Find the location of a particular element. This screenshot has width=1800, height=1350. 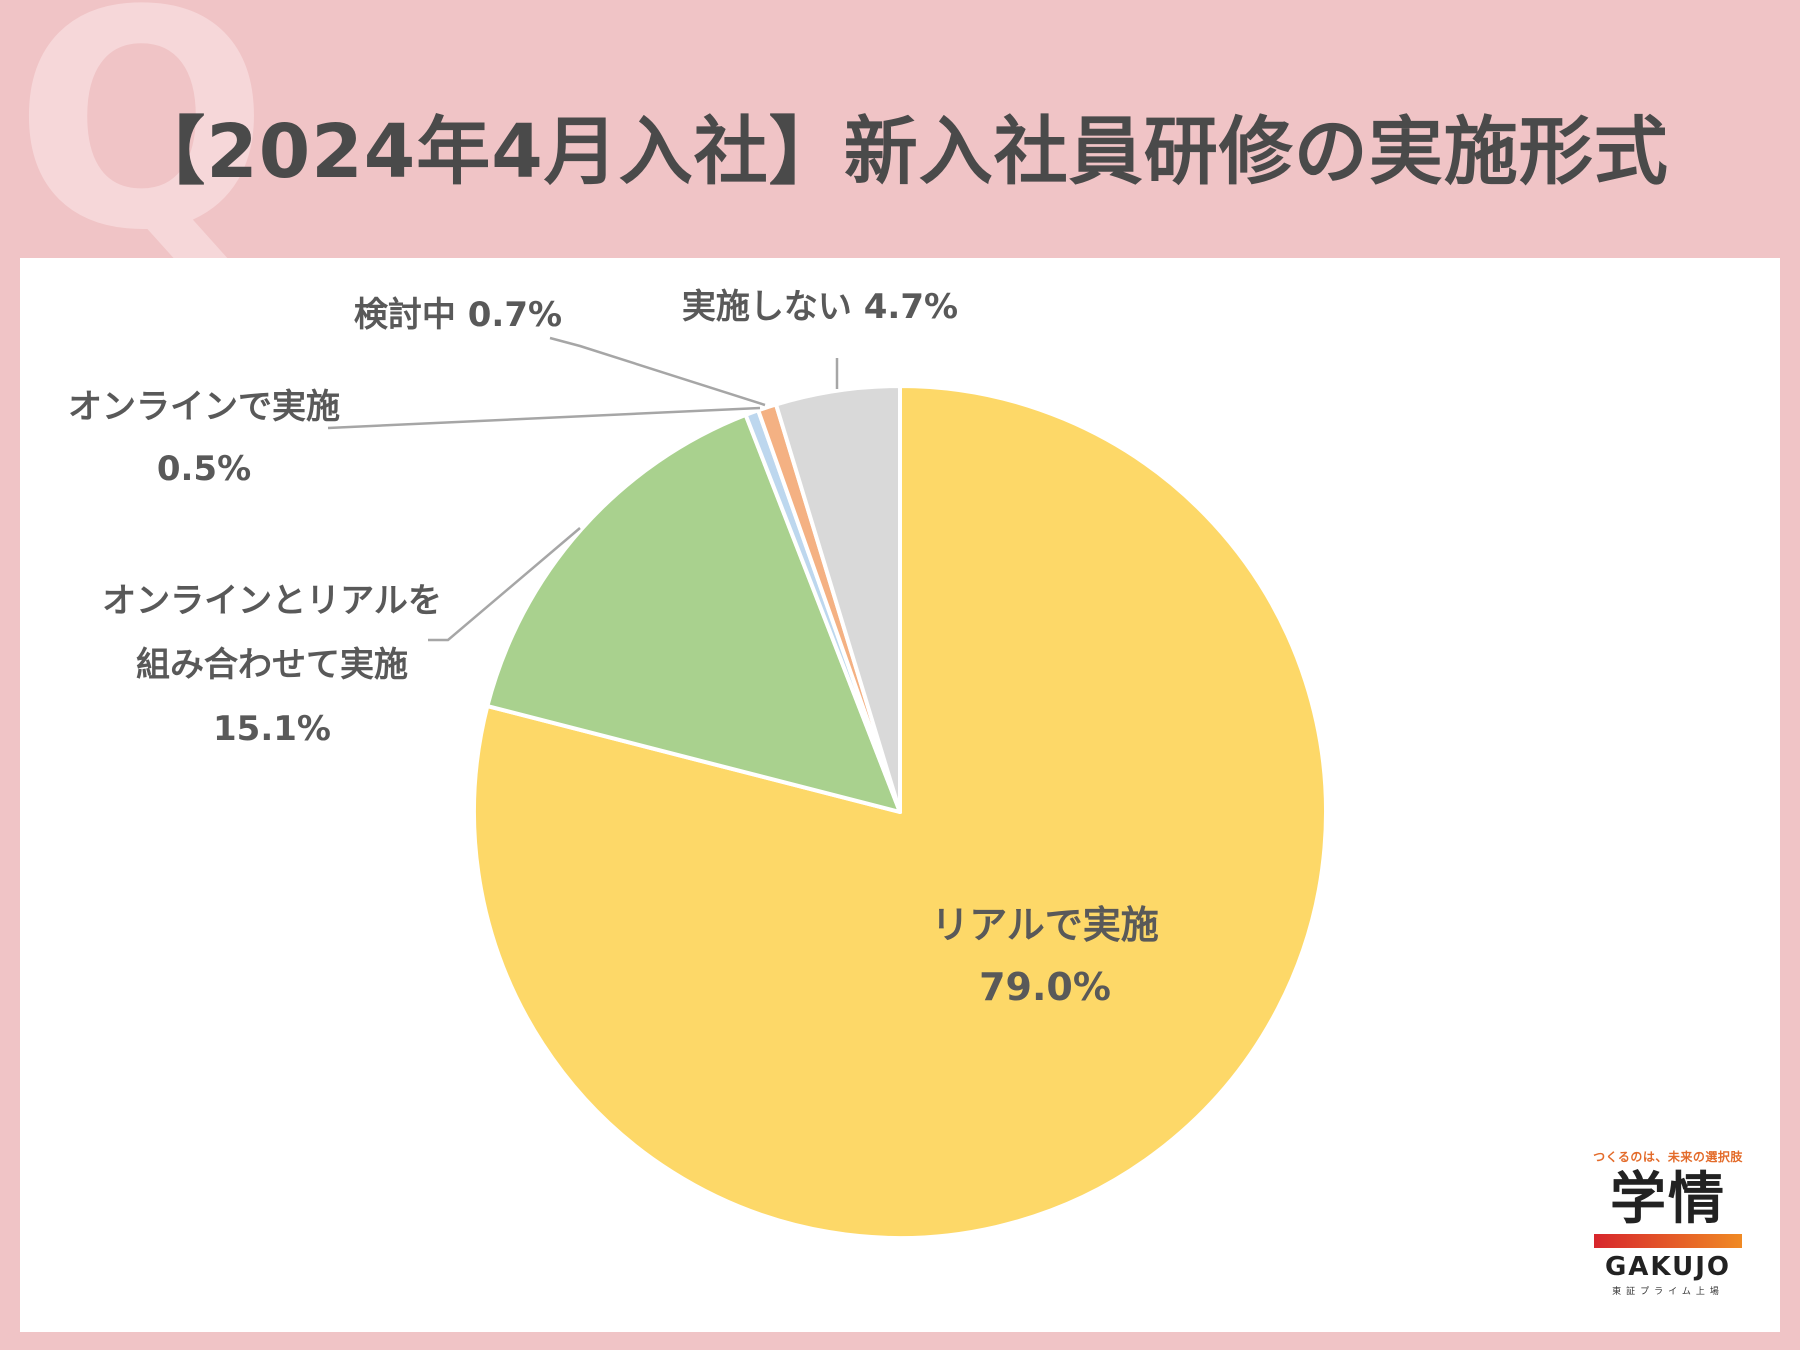

label-combo-line1: オンラインとリアルを is located at coordinates (272, 601).